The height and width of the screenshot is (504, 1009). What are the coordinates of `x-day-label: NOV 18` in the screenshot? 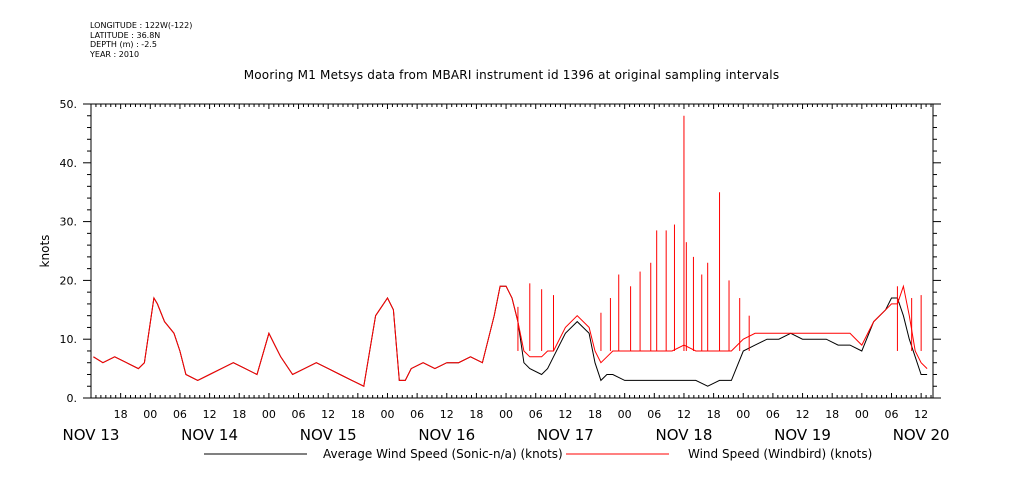 It's located at (684, 435).